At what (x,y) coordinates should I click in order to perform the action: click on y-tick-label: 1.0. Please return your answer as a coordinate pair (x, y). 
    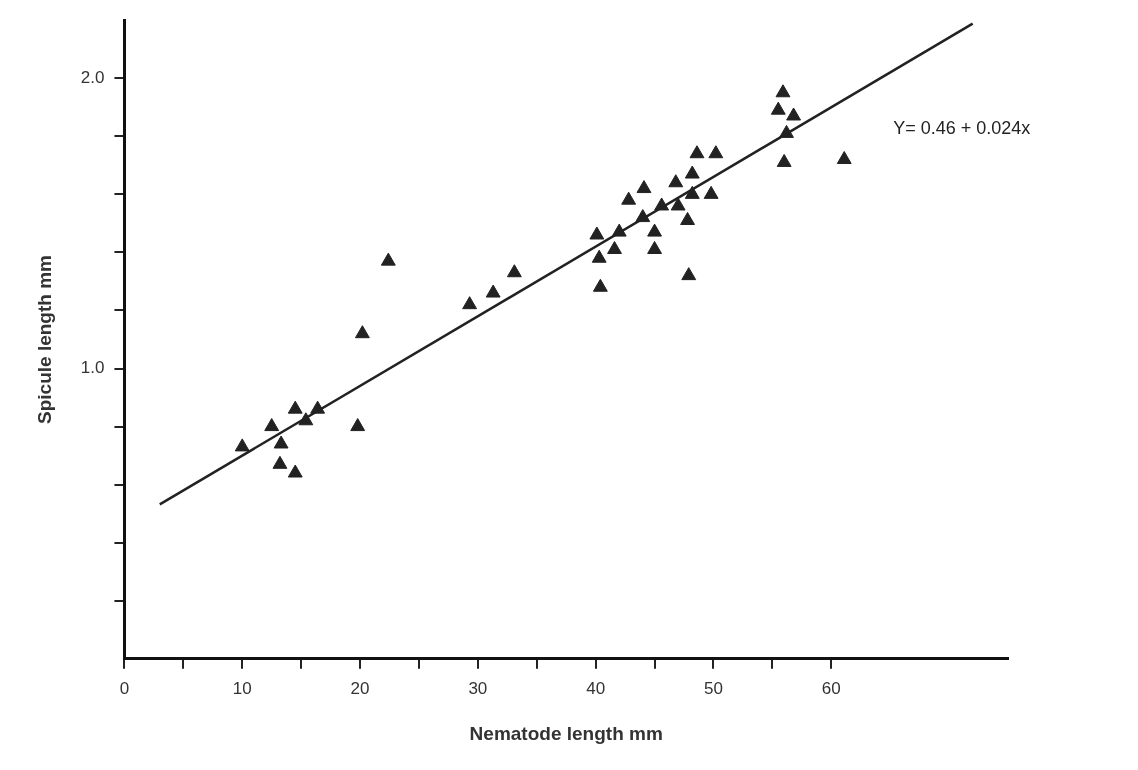
    Looking at the image, I should click on (92, 368).